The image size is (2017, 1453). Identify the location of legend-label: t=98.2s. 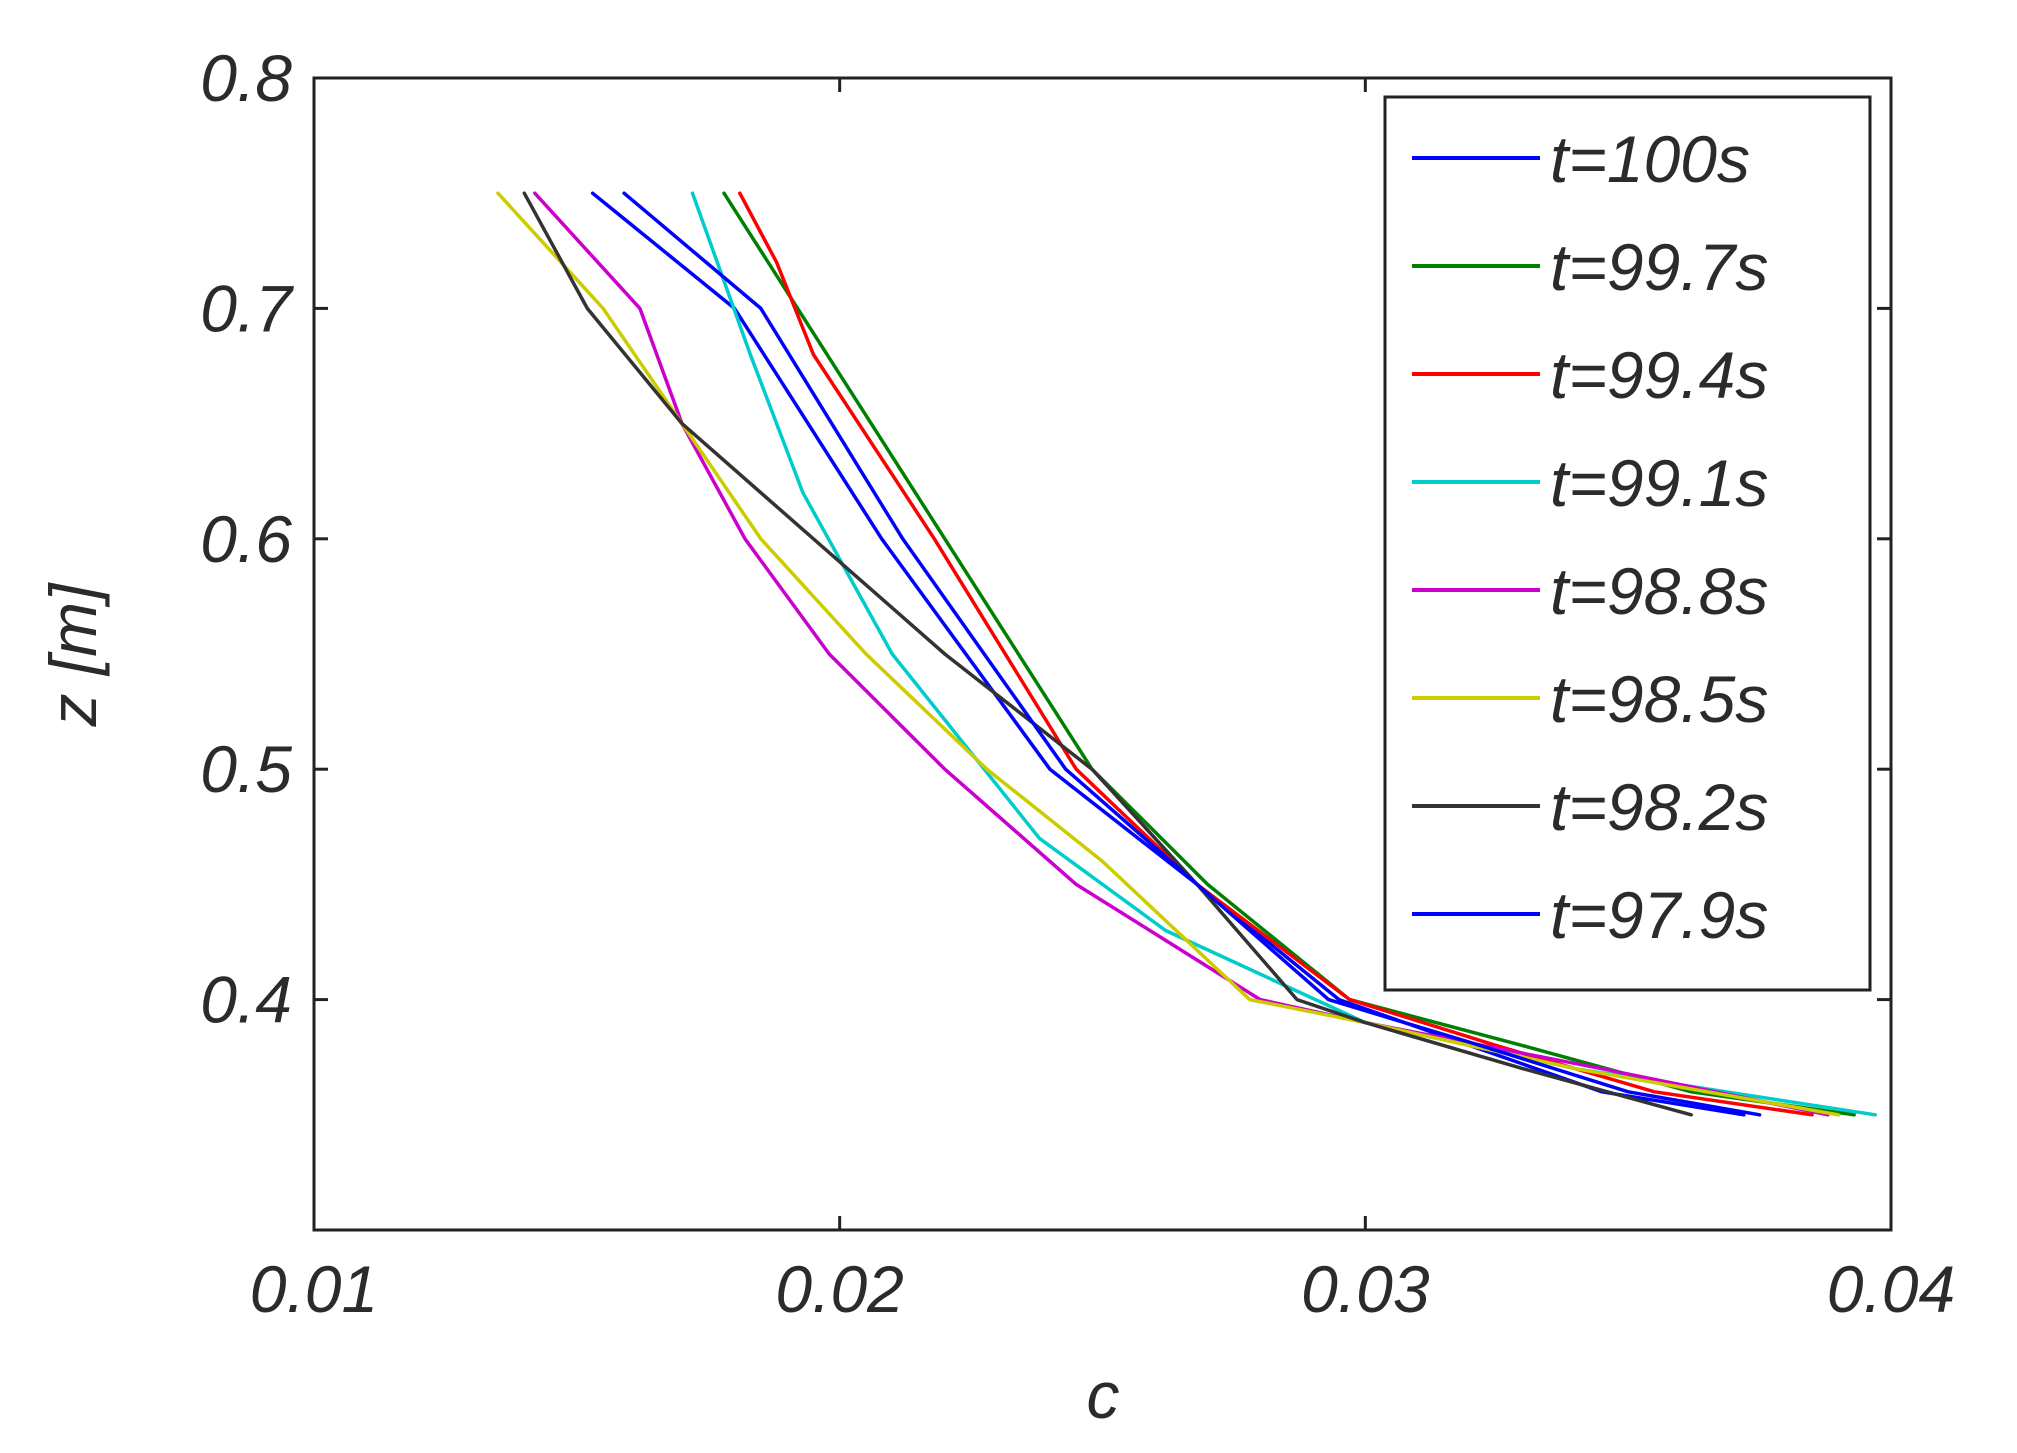
(1659, 807).